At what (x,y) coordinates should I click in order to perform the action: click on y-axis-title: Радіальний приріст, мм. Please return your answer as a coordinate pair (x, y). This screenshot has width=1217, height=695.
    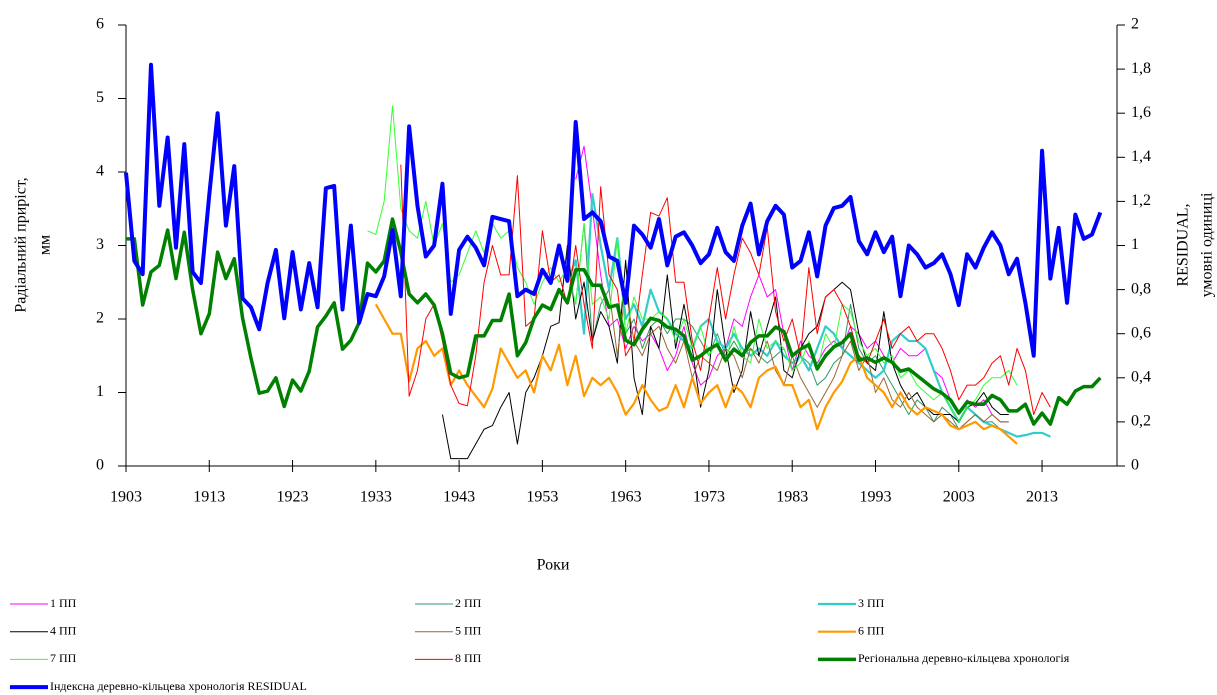
    Looking at the image, I should click on (33, 244).